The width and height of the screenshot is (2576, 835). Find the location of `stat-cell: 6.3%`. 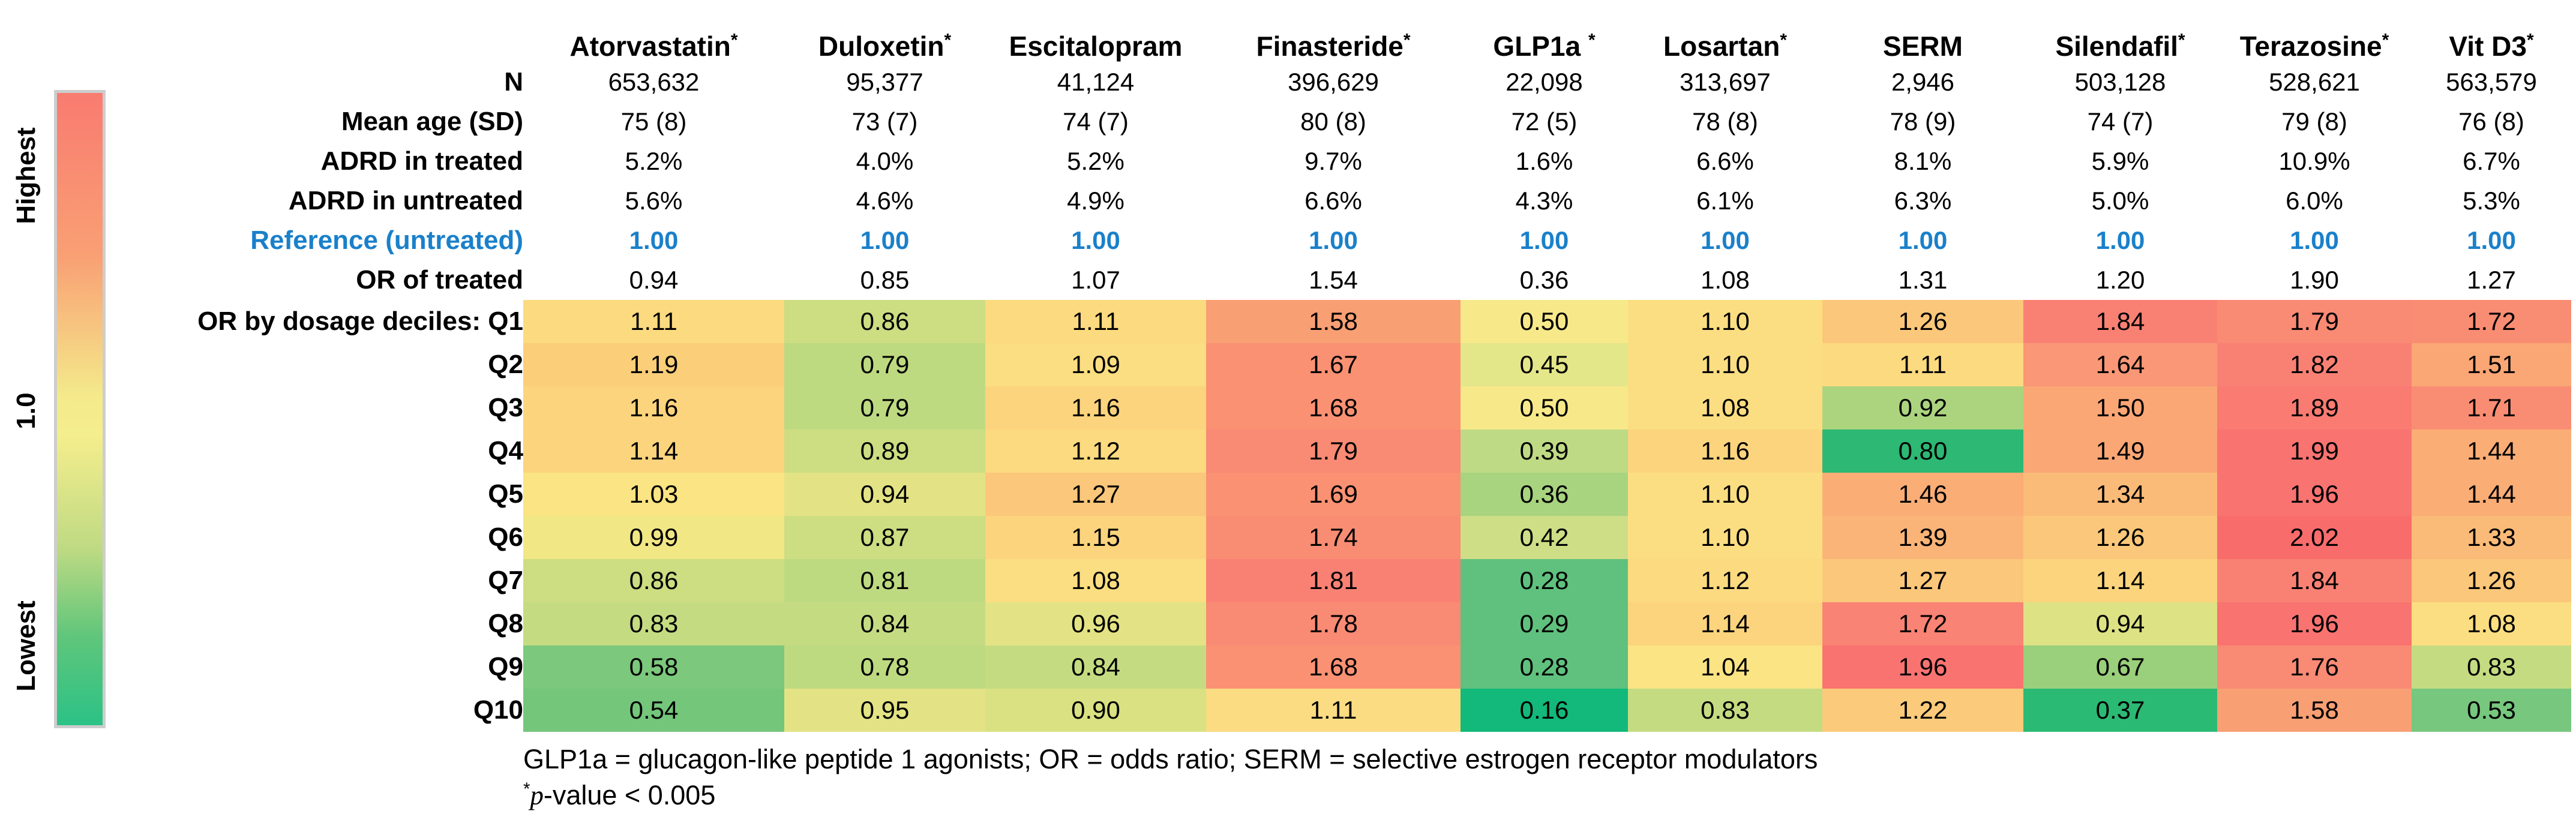

stat-cell: 6.3% is located at coordinates (1923, 201).